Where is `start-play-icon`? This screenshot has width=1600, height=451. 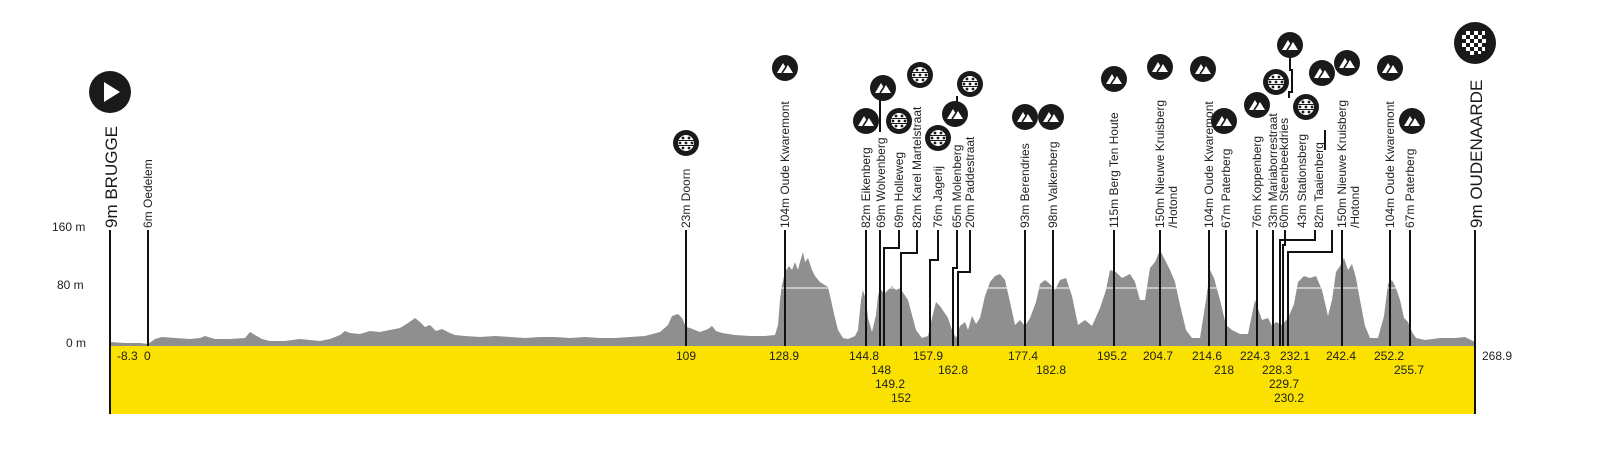 start-play-icon is located at coordinates (110, 92).